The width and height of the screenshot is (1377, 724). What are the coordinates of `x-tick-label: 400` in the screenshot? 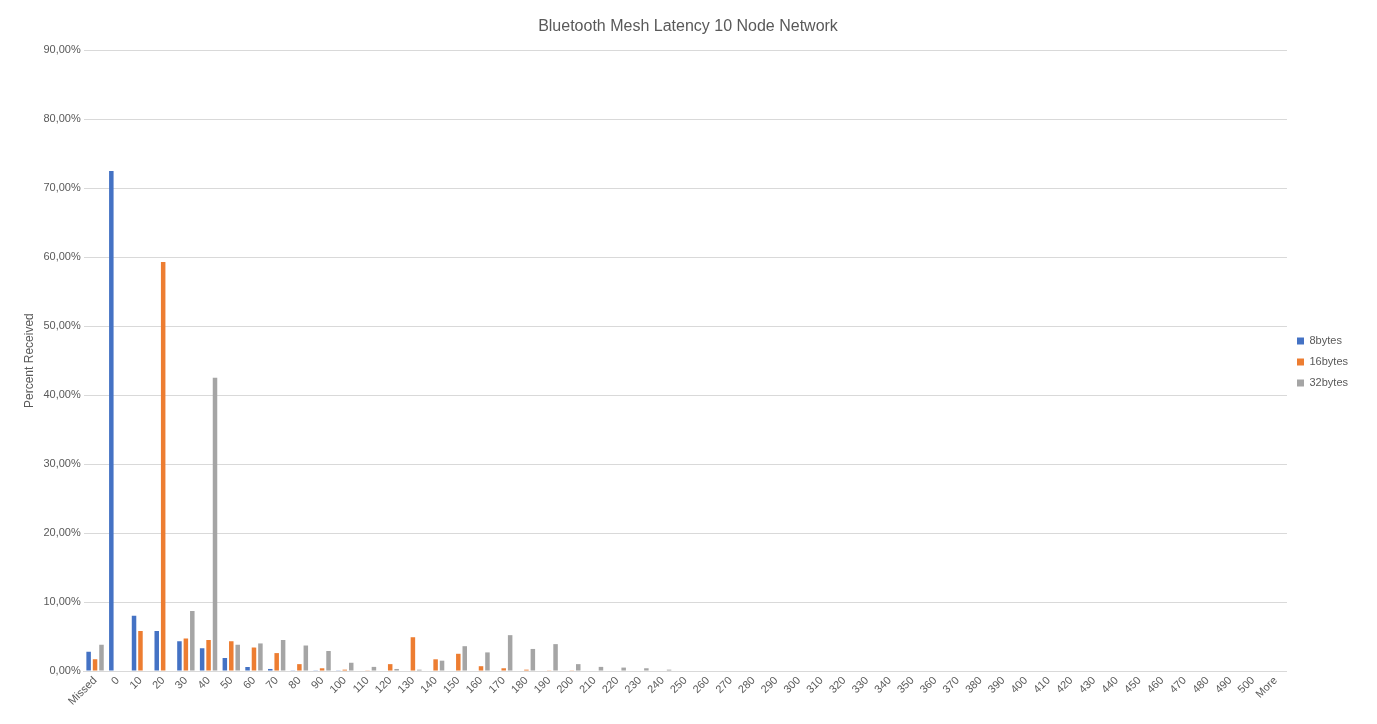 It's located at (1018, 684).